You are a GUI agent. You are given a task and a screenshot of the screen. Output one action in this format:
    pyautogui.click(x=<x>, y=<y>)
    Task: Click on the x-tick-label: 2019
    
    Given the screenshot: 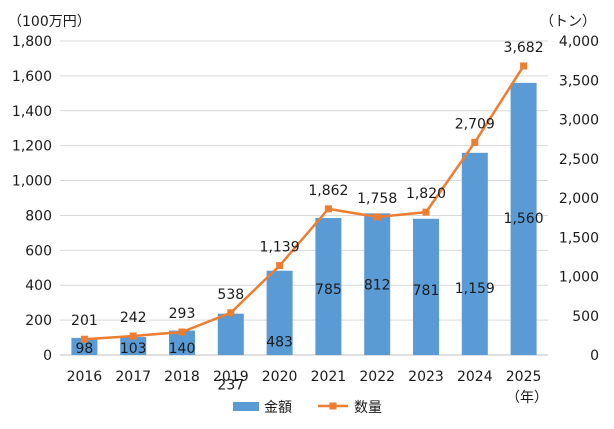 What is the action you would take?
    pyautogui.click(x=231, y=377)
    